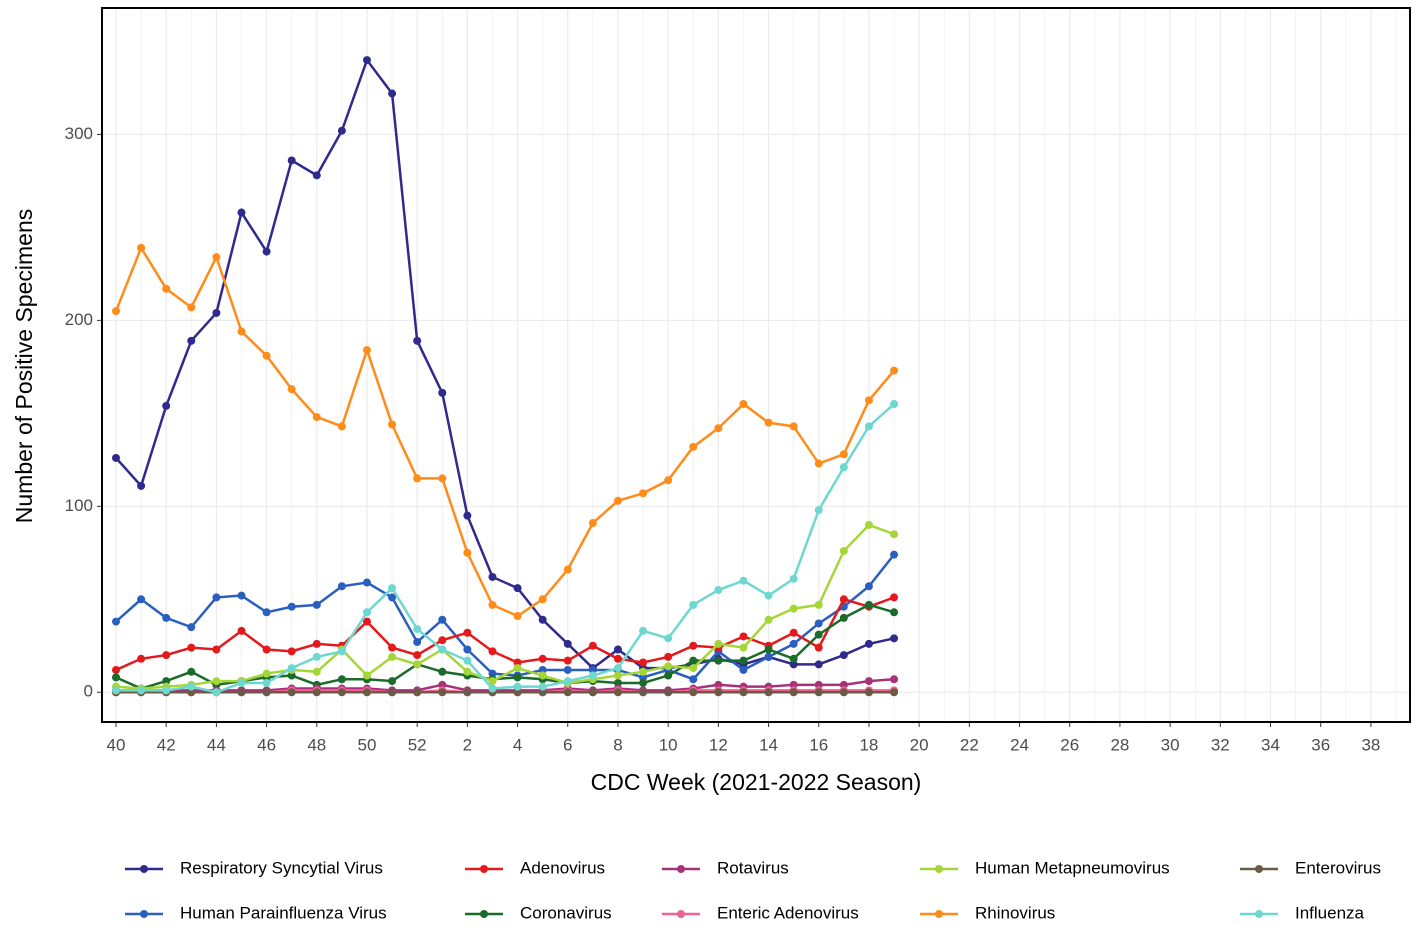 The height and width of the screenshot is (931, 1426). Describe the element at coordinates (1069, 744) in the screenshot. I see `x-tick-label: 26` at that location.